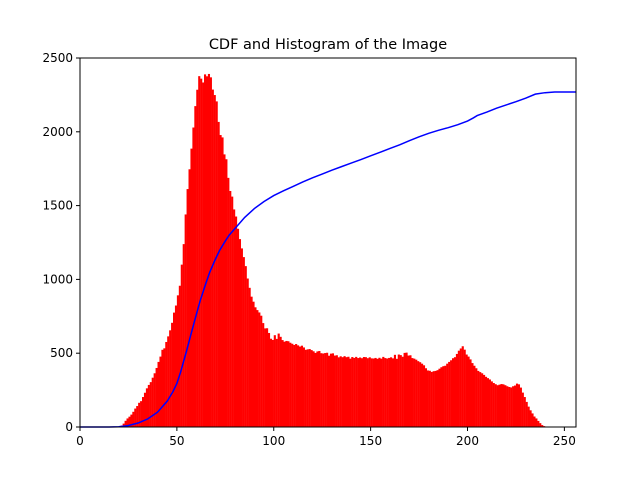  Describe the element at coordinates (467, 441) in the screenshot. I see `x-tick-label: 200` at that location.